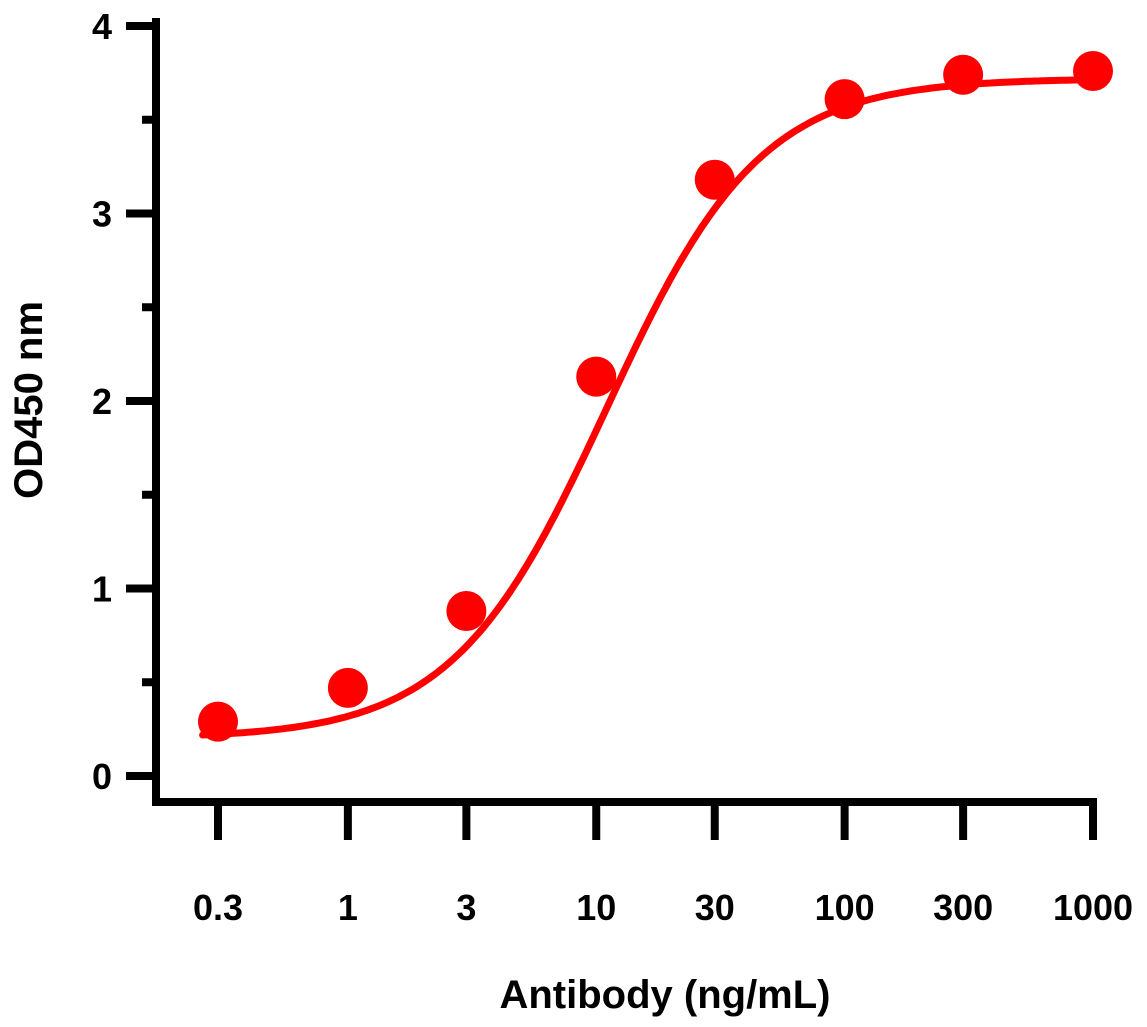  I want to click on y-tick-label: 3, so click(102, 214).